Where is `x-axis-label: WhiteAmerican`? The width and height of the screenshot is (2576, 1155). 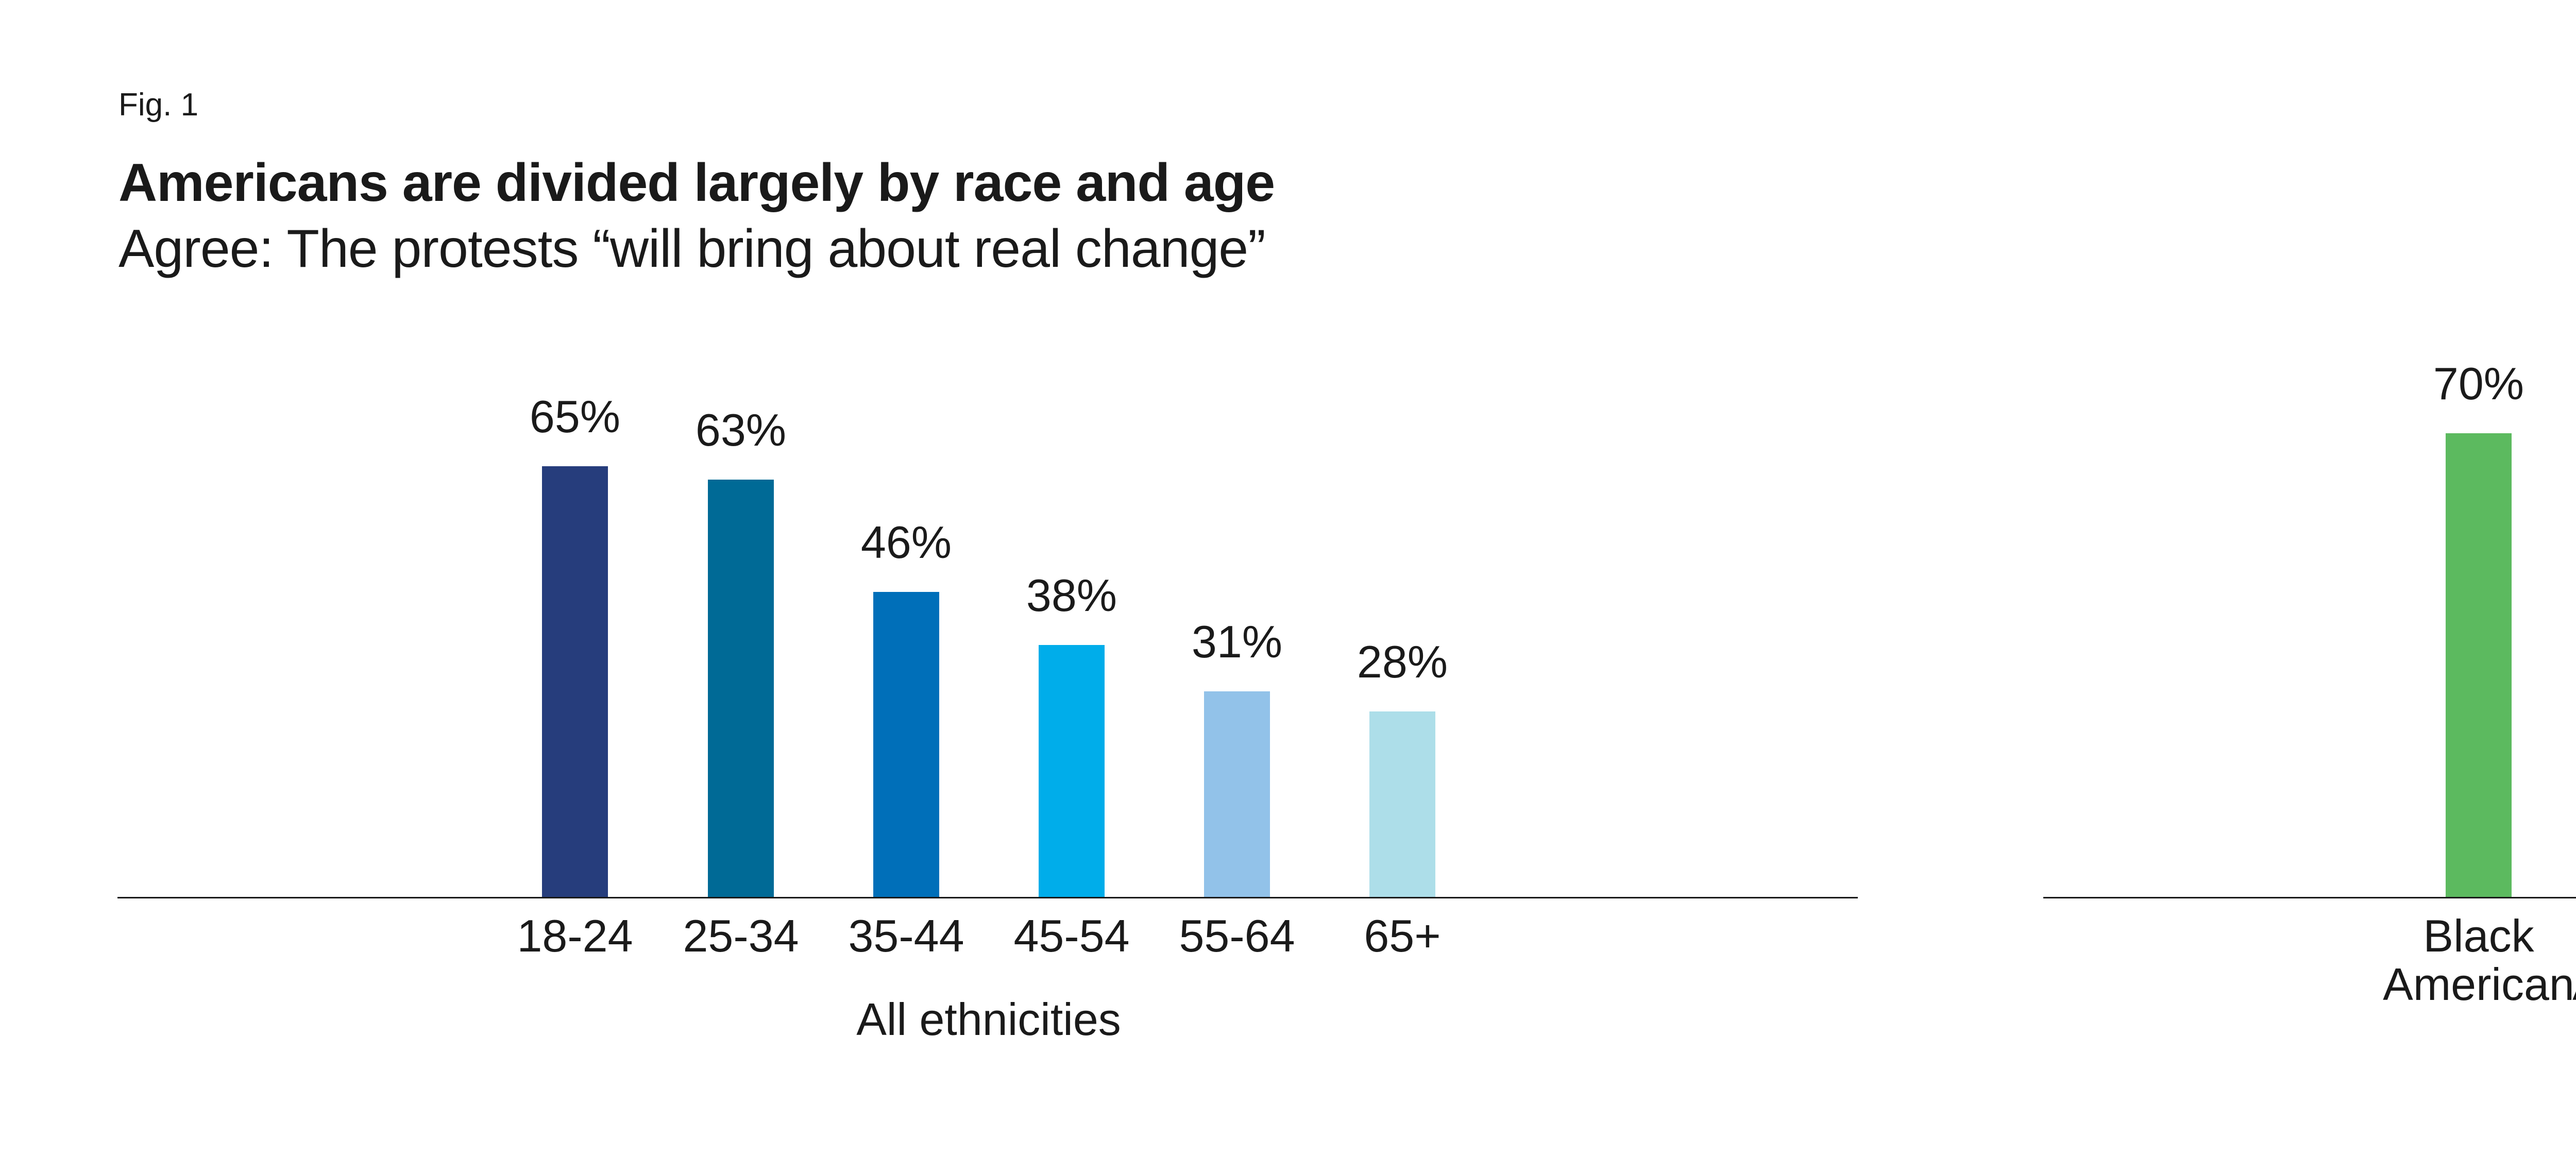
x-axis-label: WhiteAmerican is located at coordinates (2568, 960).